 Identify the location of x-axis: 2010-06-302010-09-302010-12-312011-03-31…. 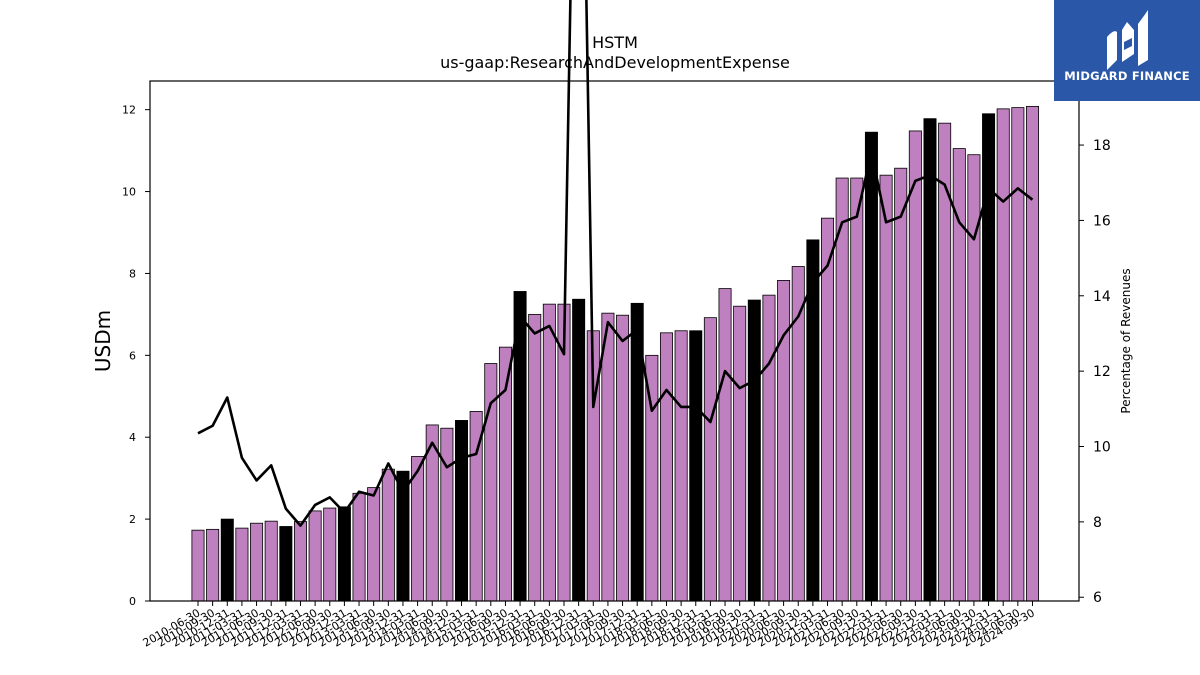
(589, 625).